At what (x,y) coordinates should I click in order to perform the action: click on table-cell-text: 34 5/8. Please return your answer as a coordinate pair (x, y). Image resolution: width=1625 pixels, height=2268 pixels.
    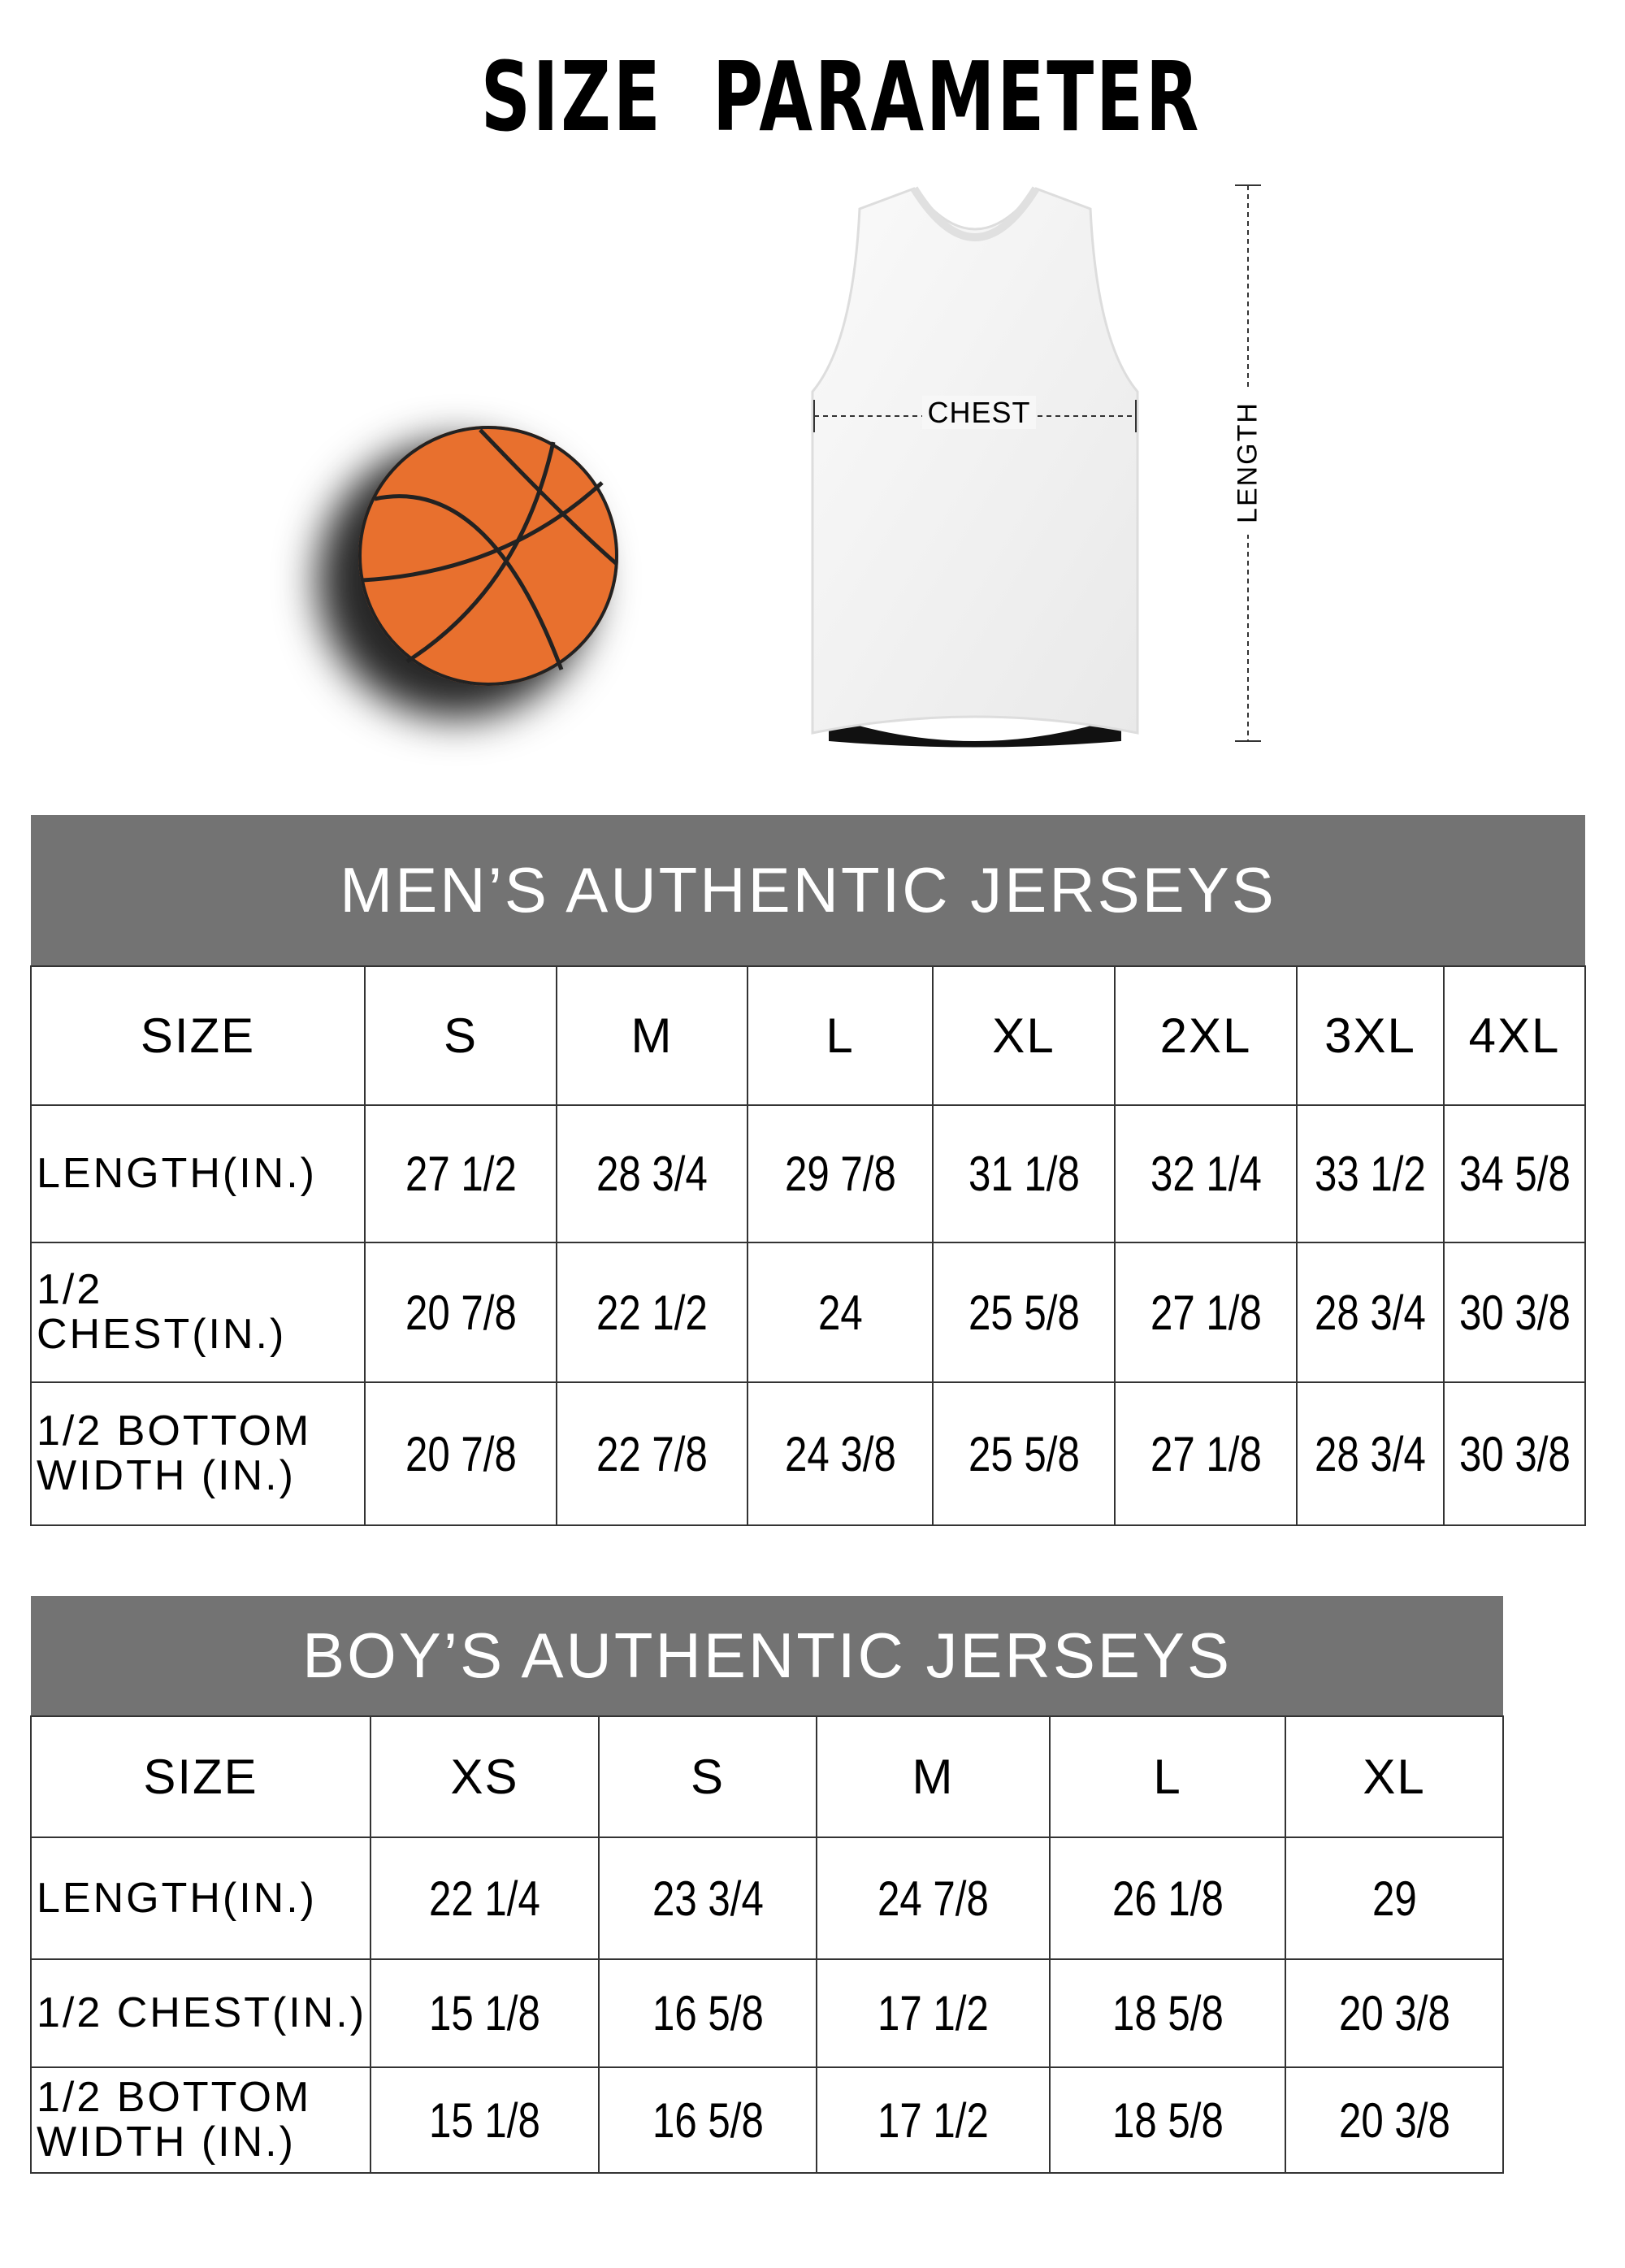
    Looking at the image, I should click on (1514, 1174).